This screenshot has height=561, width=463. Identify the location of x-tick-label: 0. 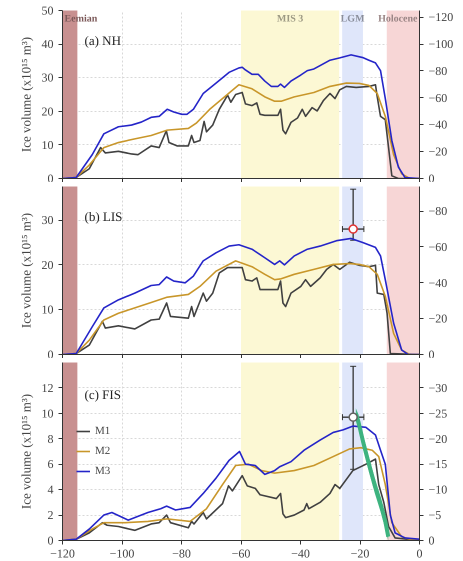
(419, 553).